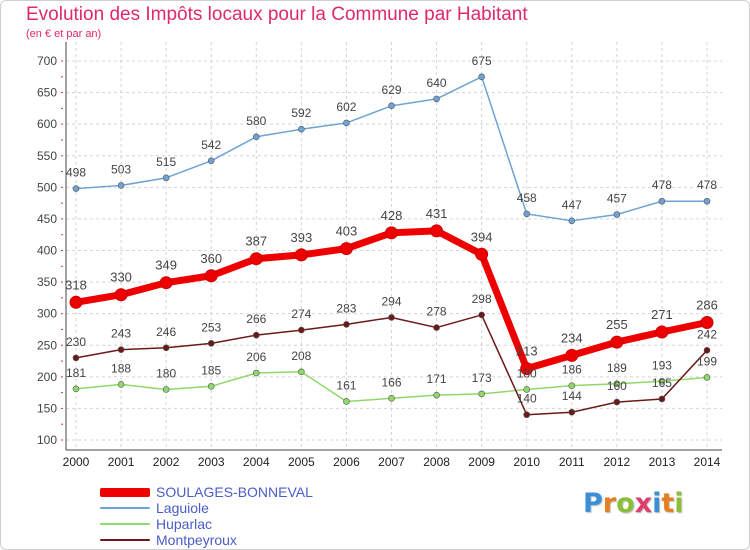 The height and width of the screenshot is (550, 750). What do you see at coordinates (482, 299) in the screenshot?
I see `data-label: 298` at bounding box center [482, 299].